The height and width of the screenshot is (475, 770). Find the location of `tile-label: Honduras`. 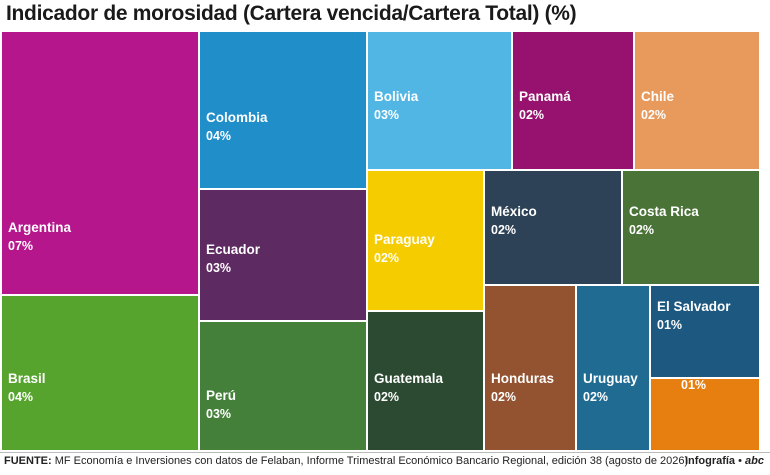

tile-label: Honduras is located at coordinates (523, 378).